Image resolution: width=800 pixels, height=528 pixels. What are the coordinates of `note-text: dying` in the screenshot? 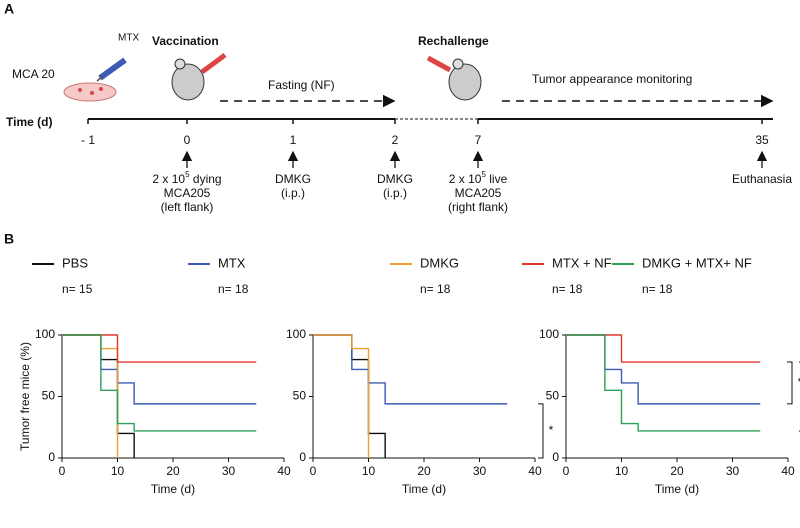 It's located at (206, 179).